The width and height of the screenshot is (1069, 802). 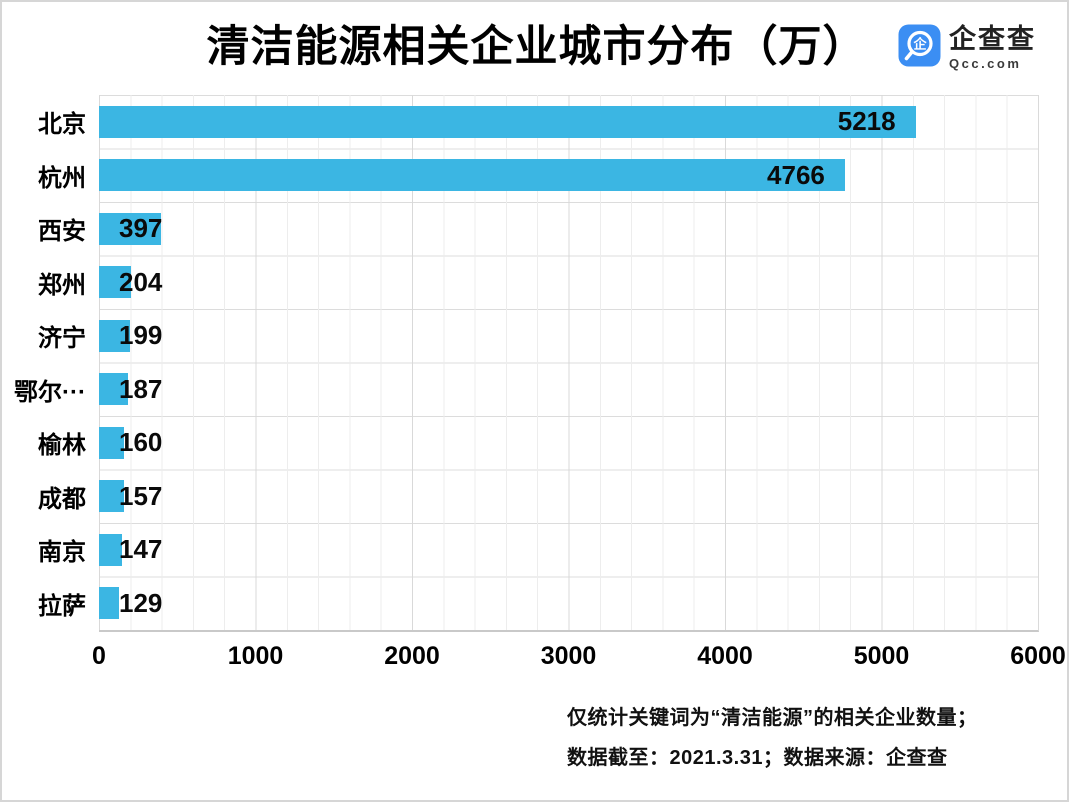 I want to click on value-label: 187, so click(x=141, y=388).